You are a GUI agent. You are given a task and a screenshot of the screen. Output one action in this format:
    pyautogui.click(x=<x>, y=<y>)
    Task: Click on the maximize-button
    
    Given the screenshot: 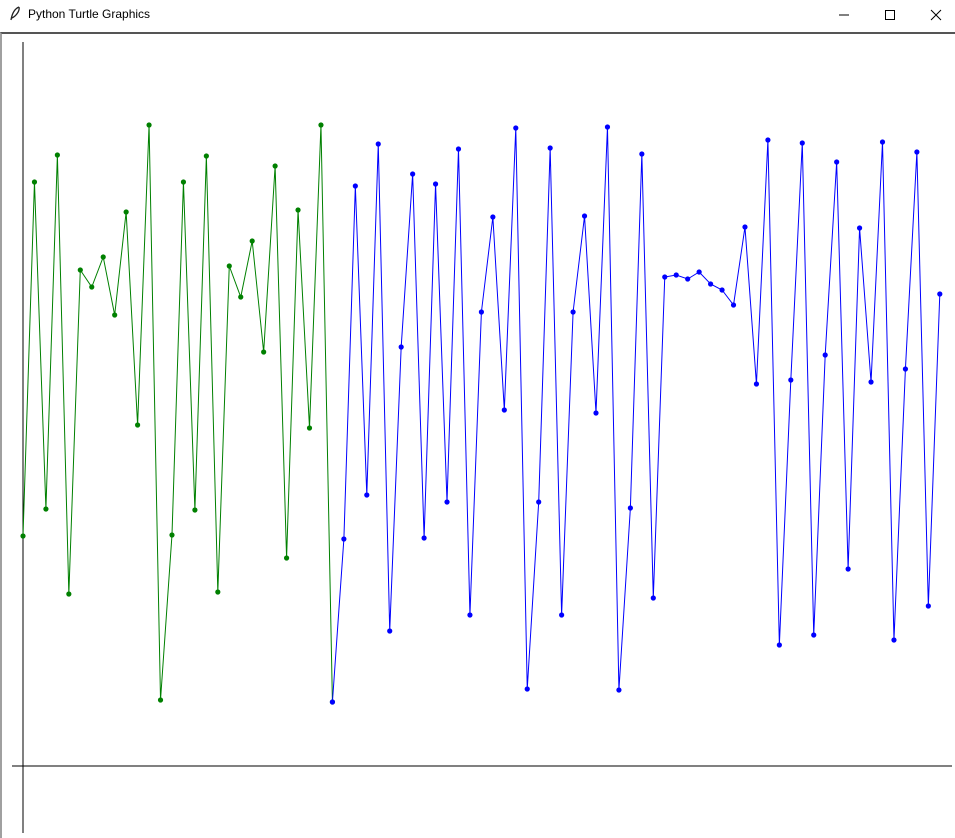 What is the action you would take?
    pyautogui.click(x=890, y=15)
    